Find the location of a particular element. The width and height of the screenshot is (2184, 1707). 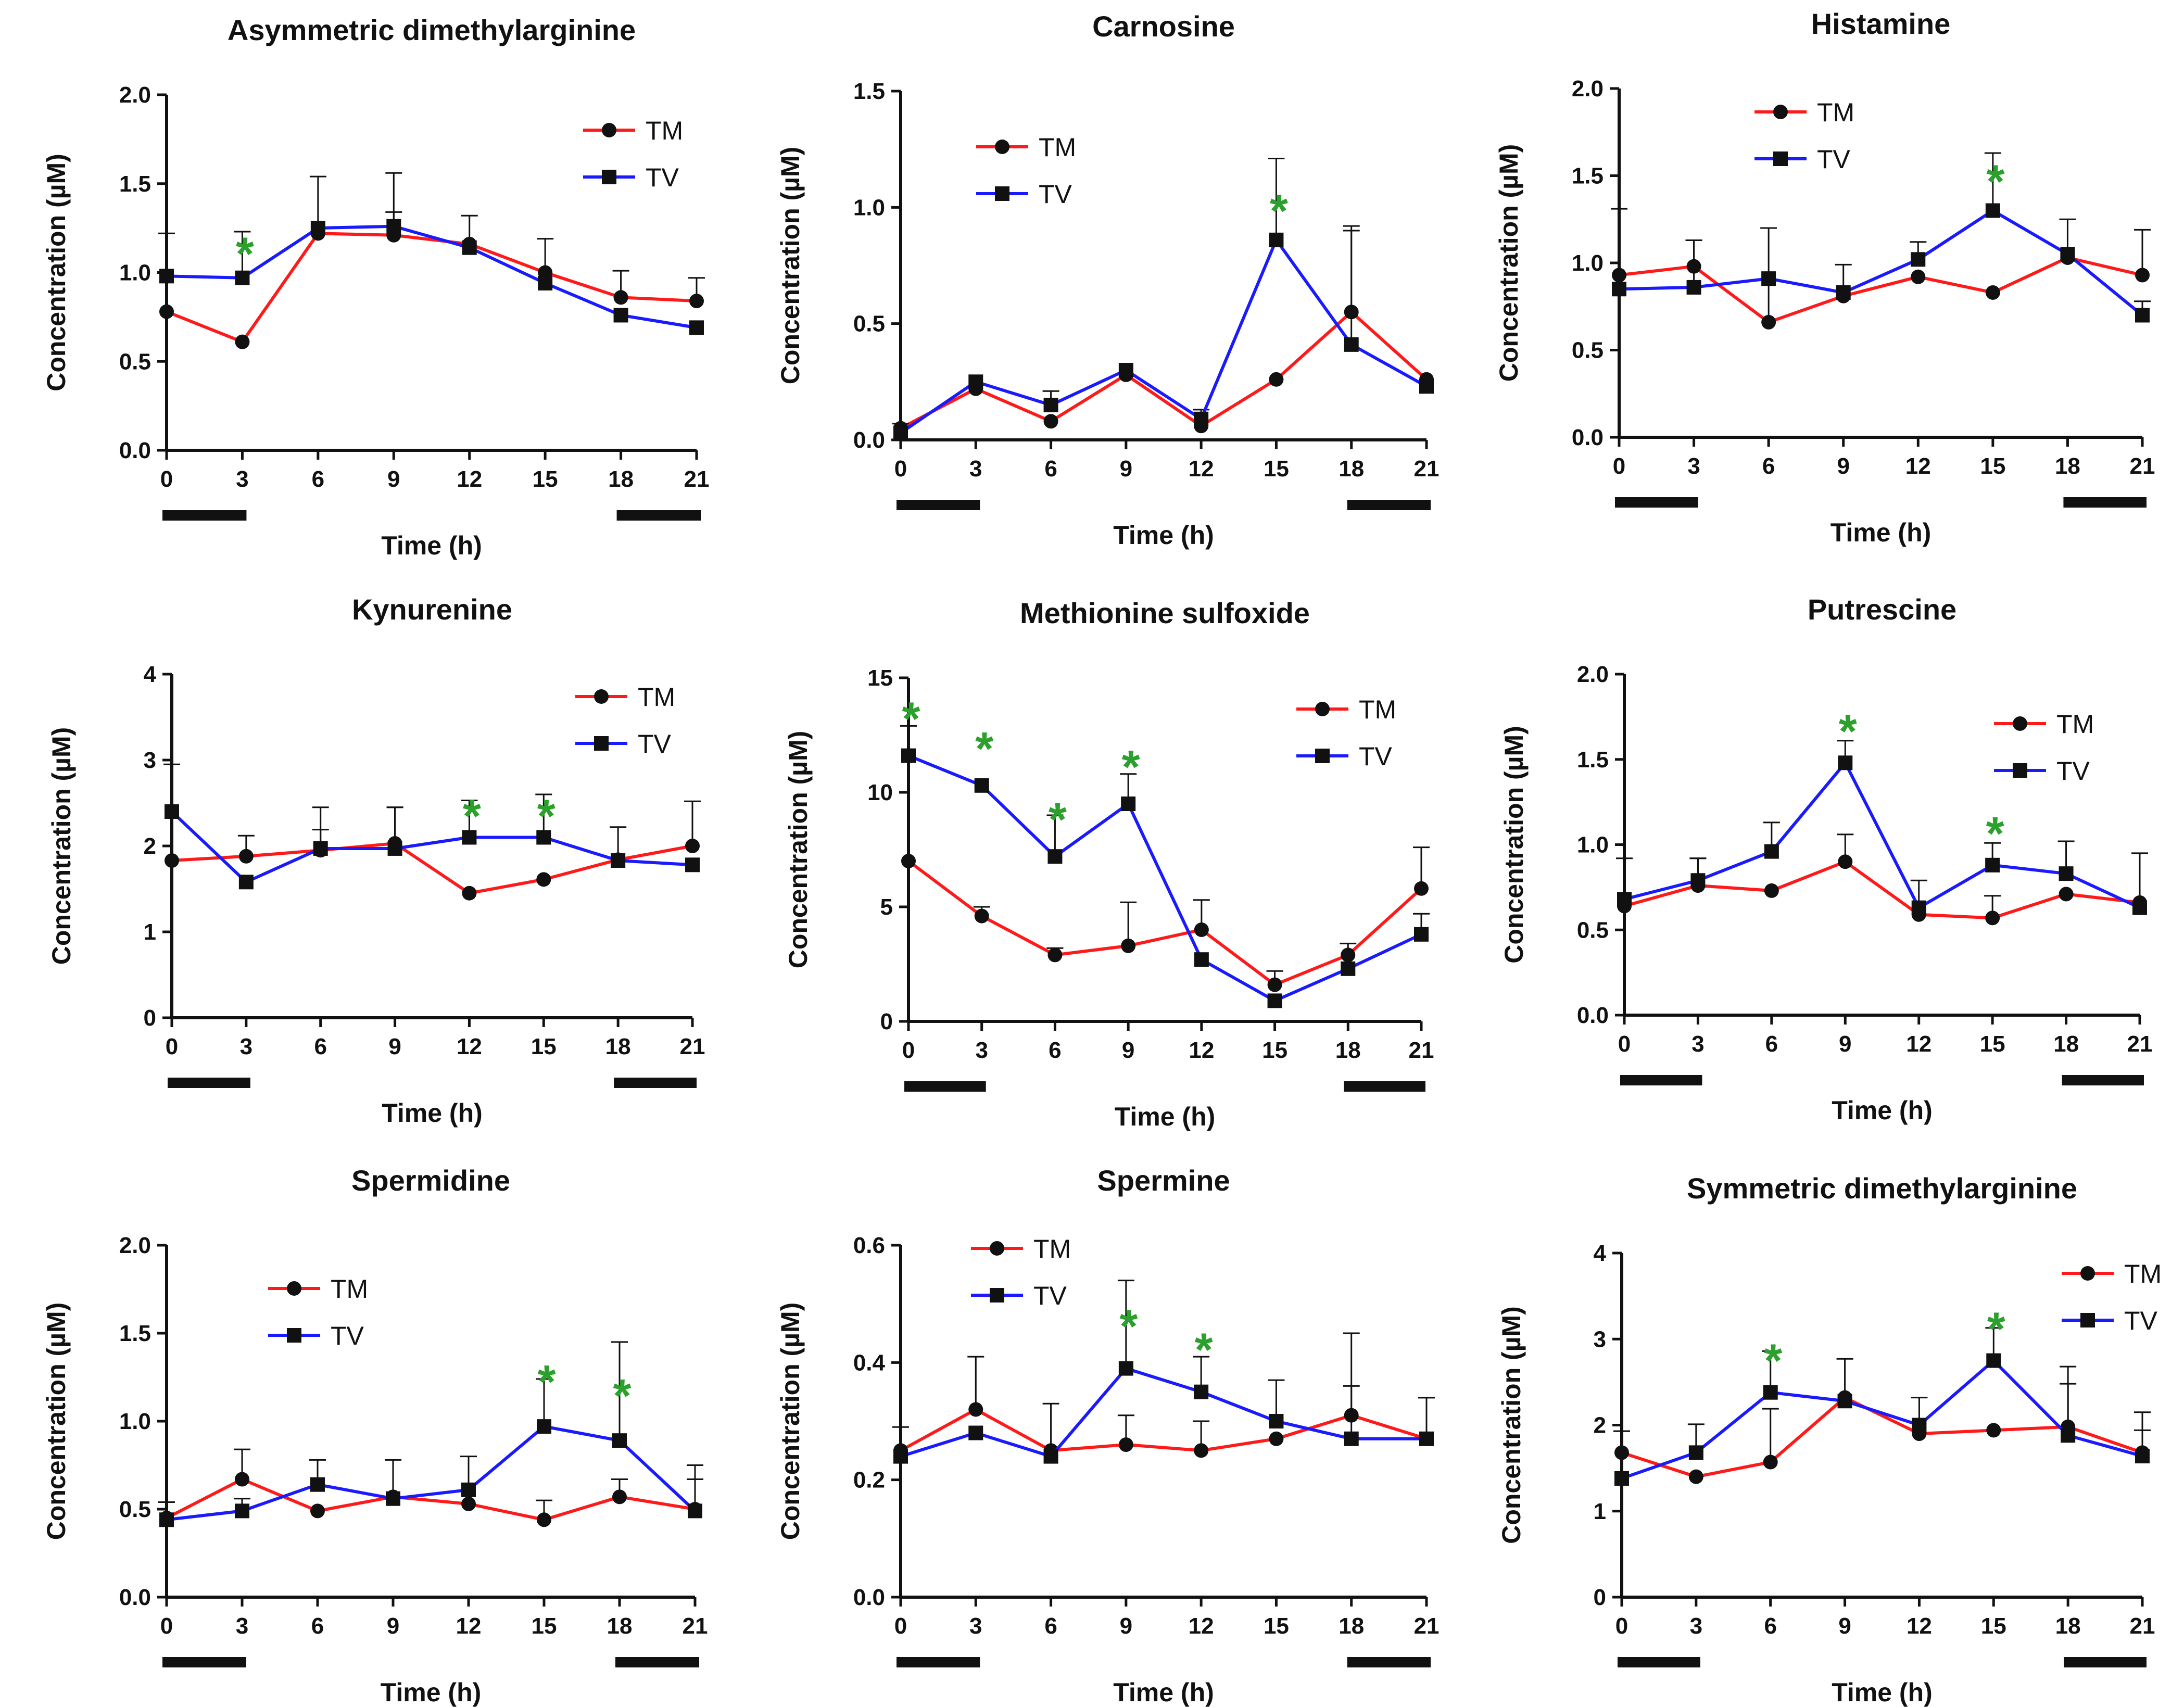

chart-title: Symmetric dimethylarginine is located at coordinates (1882, 1188).